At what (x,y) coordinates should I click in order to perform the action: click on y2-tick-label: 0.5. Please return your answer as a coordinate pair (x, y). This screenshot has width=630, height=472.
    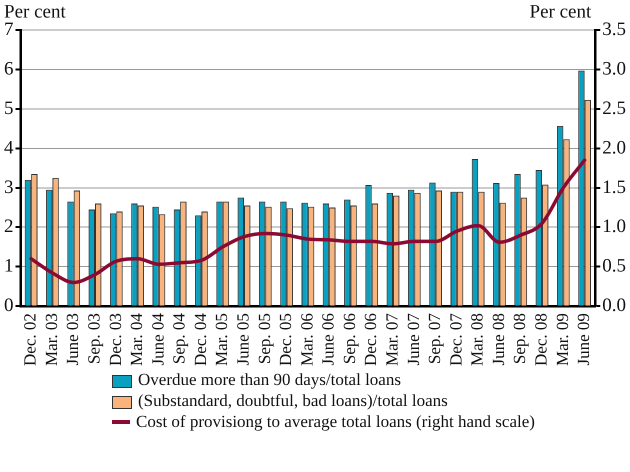
    Looking at the image, I should click on (614, 266).